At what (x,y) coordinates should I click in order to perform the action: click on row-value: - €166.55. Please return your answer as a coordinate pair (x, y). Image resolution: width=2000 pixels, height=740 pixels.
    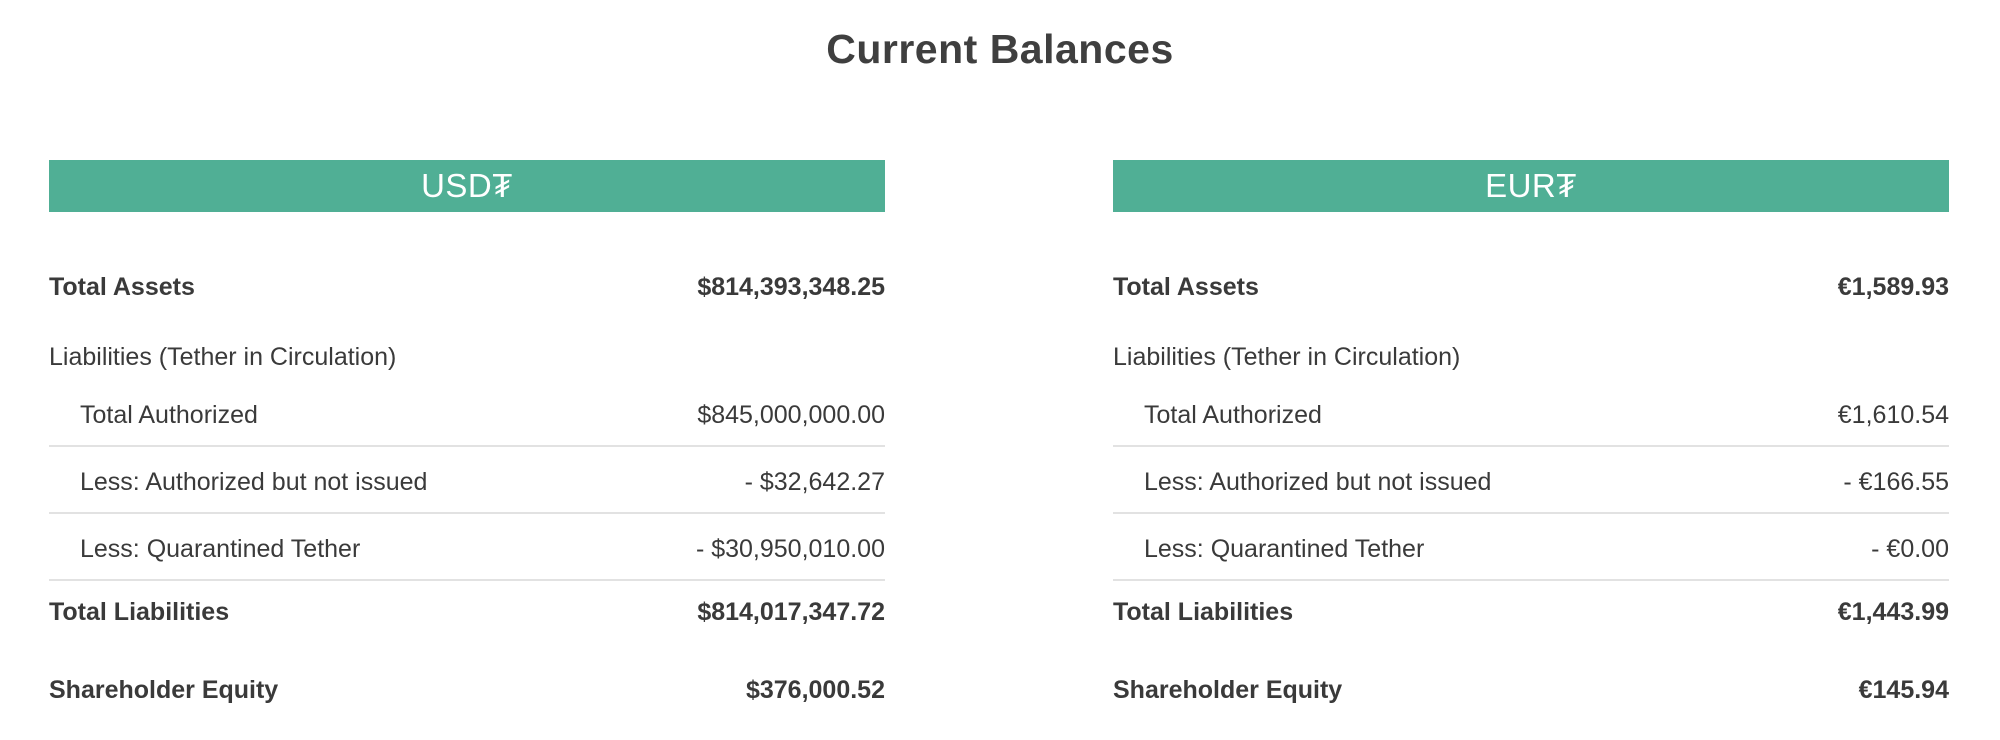
    Looking at the image, I should click on (1896, 482).